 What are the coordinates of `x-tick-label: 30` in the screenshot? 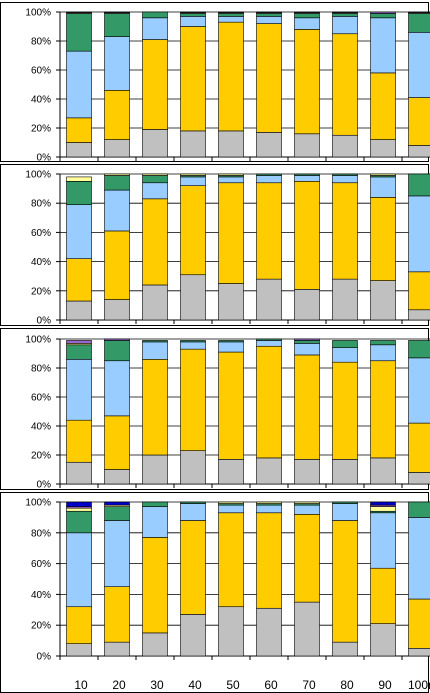 It's located at (157, 685).